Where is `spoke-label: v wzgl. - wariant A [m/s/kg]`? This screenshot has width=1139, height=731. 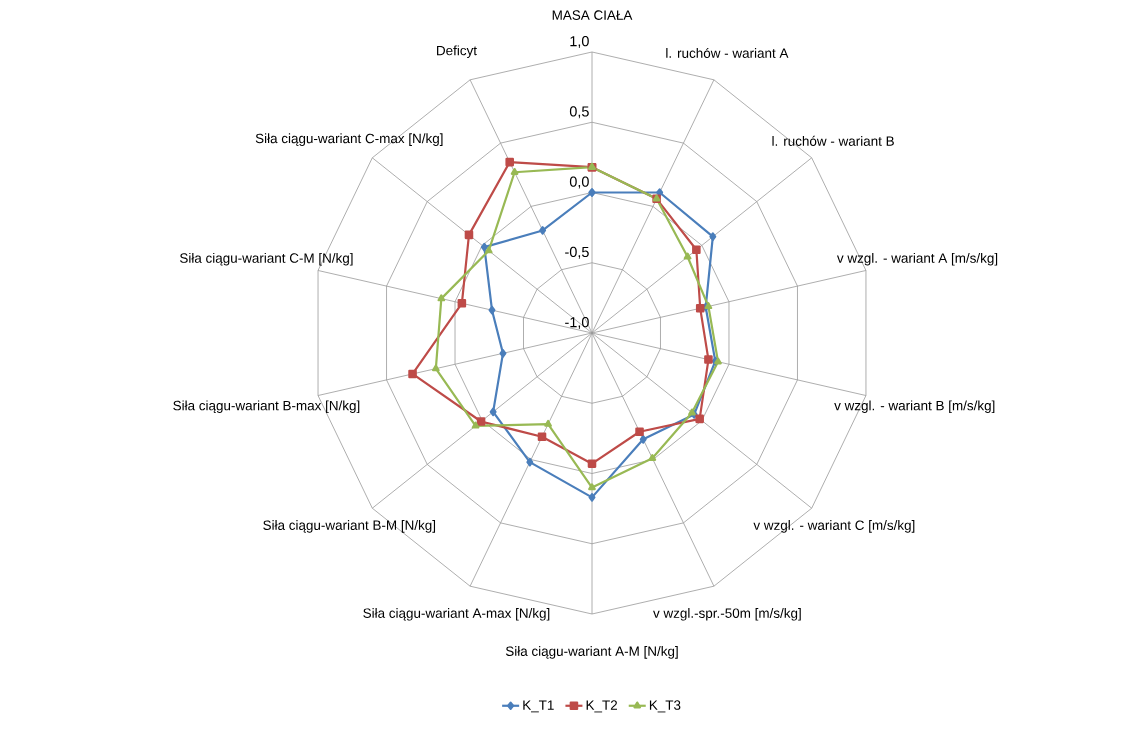
spoke-label: v wzgl. - wariant A [m/s/kg] is located at coordinates (917, 259).